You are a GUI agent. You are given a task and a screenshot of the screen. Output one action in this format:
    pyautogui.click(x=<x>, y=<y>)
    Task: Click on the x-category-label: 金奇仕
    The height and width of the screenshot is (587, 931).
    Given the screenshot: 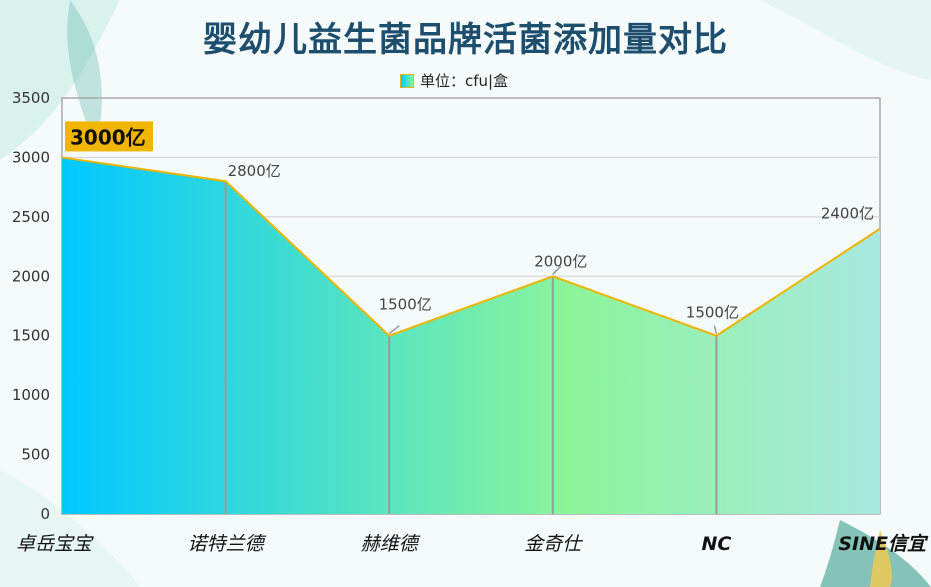 What is the action you would take?
    pyautogui.click(x=553, y=544)
    